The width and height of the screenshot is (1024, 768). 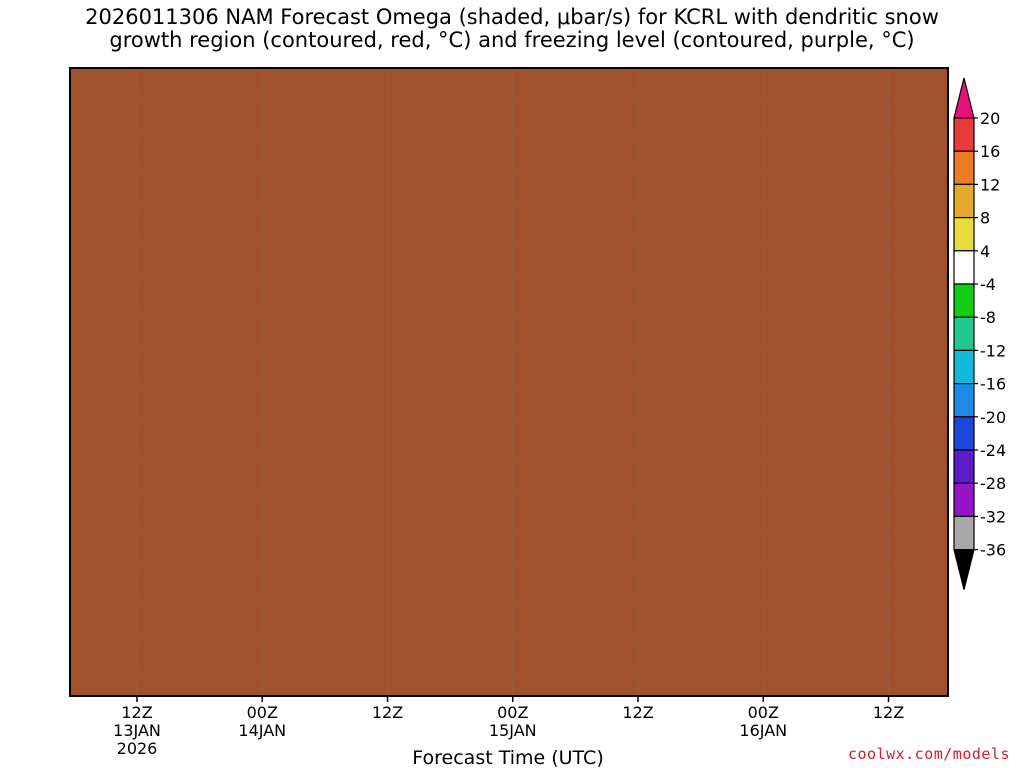 What do you see at coordinates (993, 384) in the screenshot?
I see `colorbar-label: -16` at bounding box center [993, 384].